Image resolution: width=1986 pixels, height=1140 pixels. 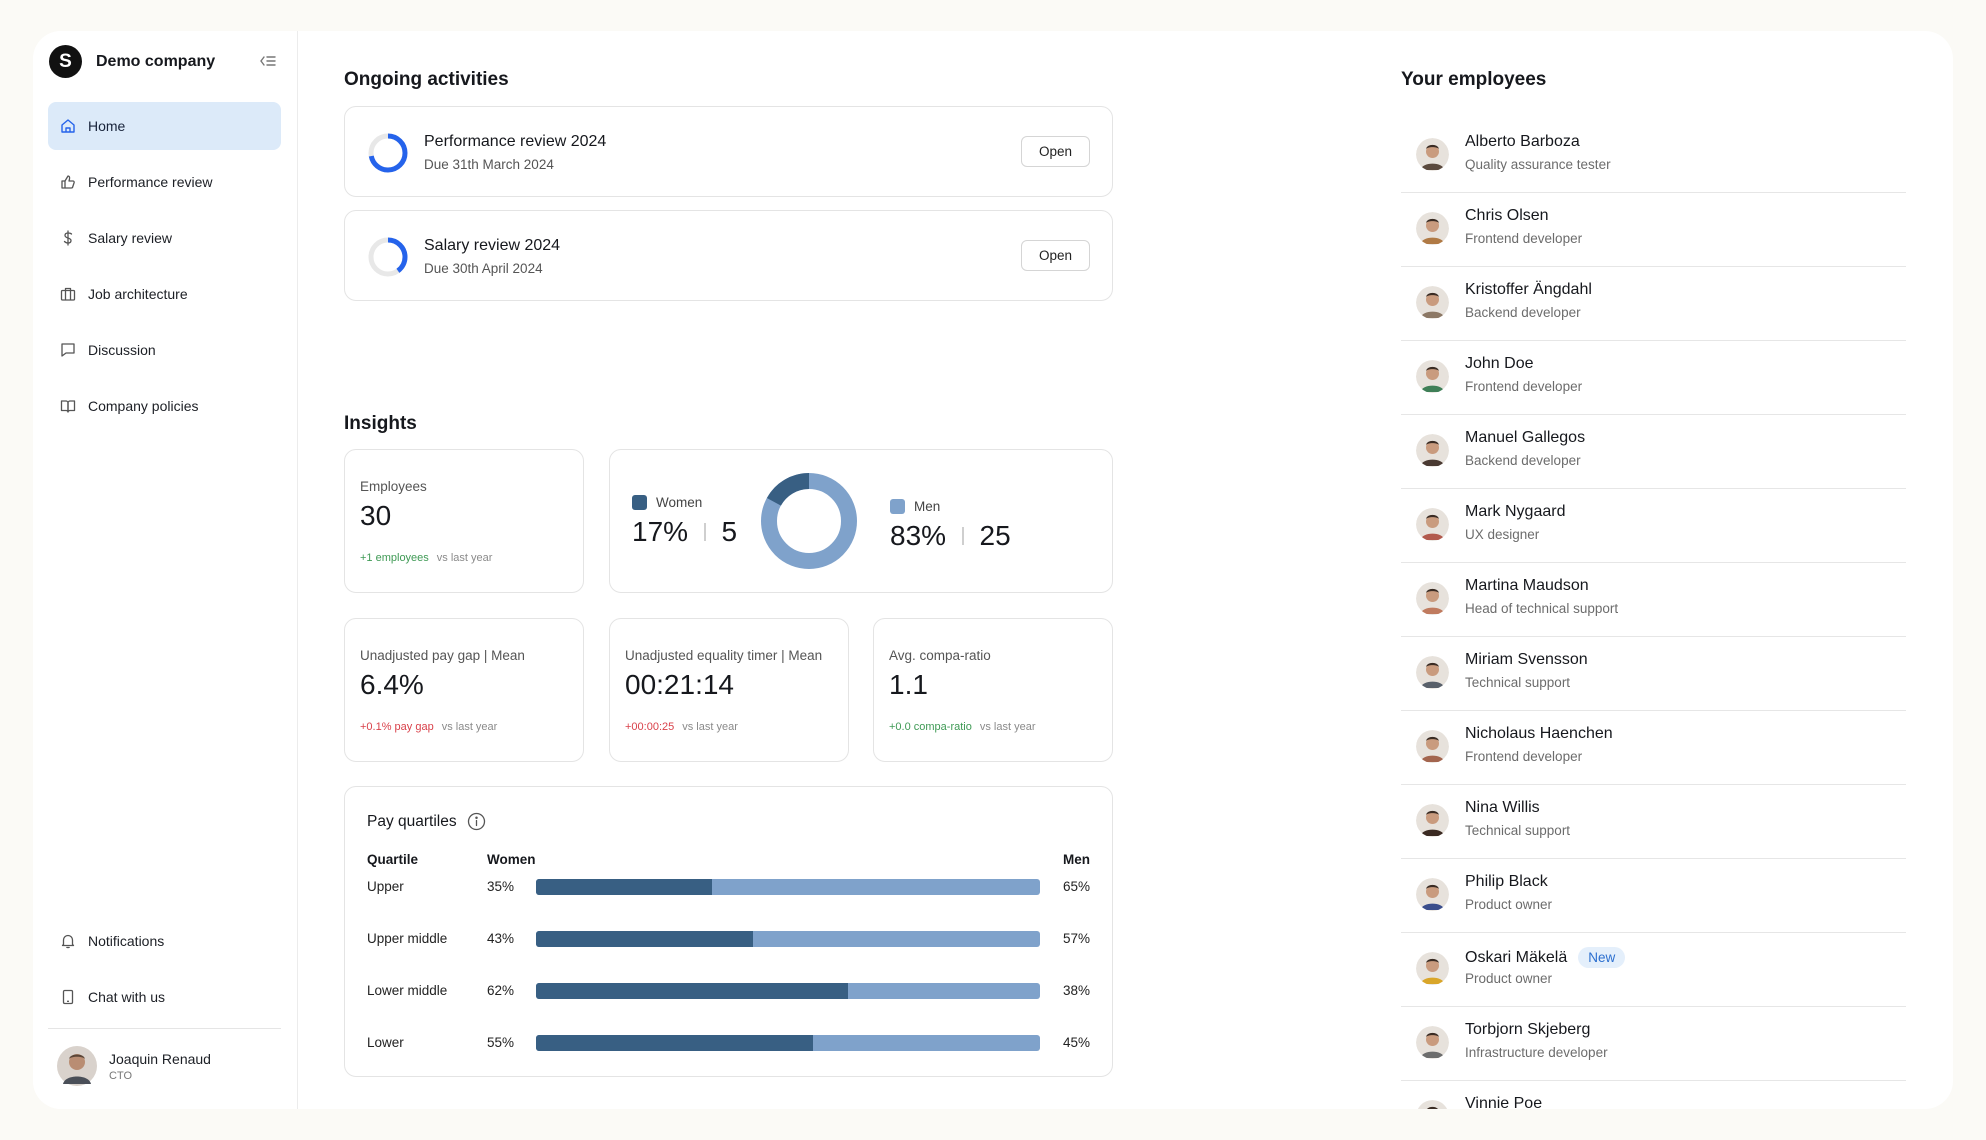 What do you see at coordinates (1653, 822) in the screenshot?
I see `employee-row: Nina Willis Technical support` at bounding box center [1653, 822].